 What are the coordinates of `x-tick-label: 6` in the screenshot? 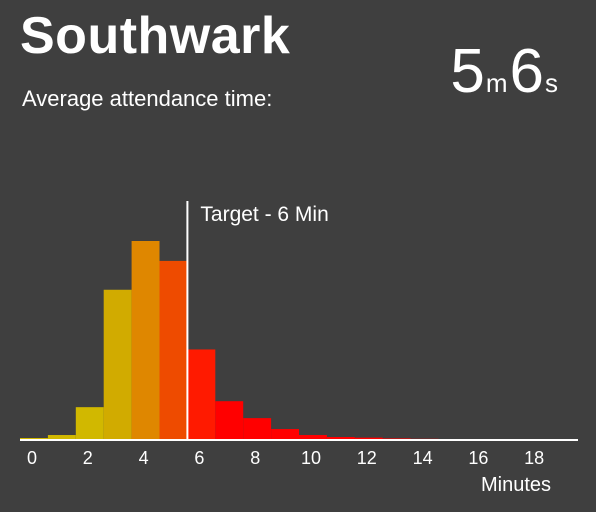 It's located at (199, 458).